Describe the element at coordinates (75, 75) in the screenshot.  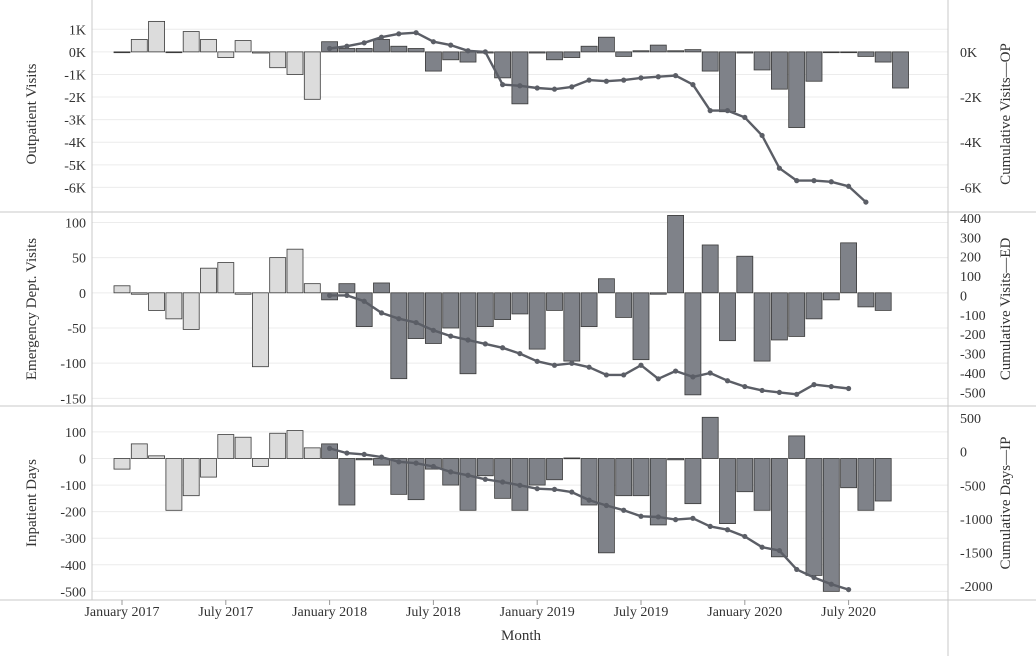
I see `y-tick-label: -1K` at that location.